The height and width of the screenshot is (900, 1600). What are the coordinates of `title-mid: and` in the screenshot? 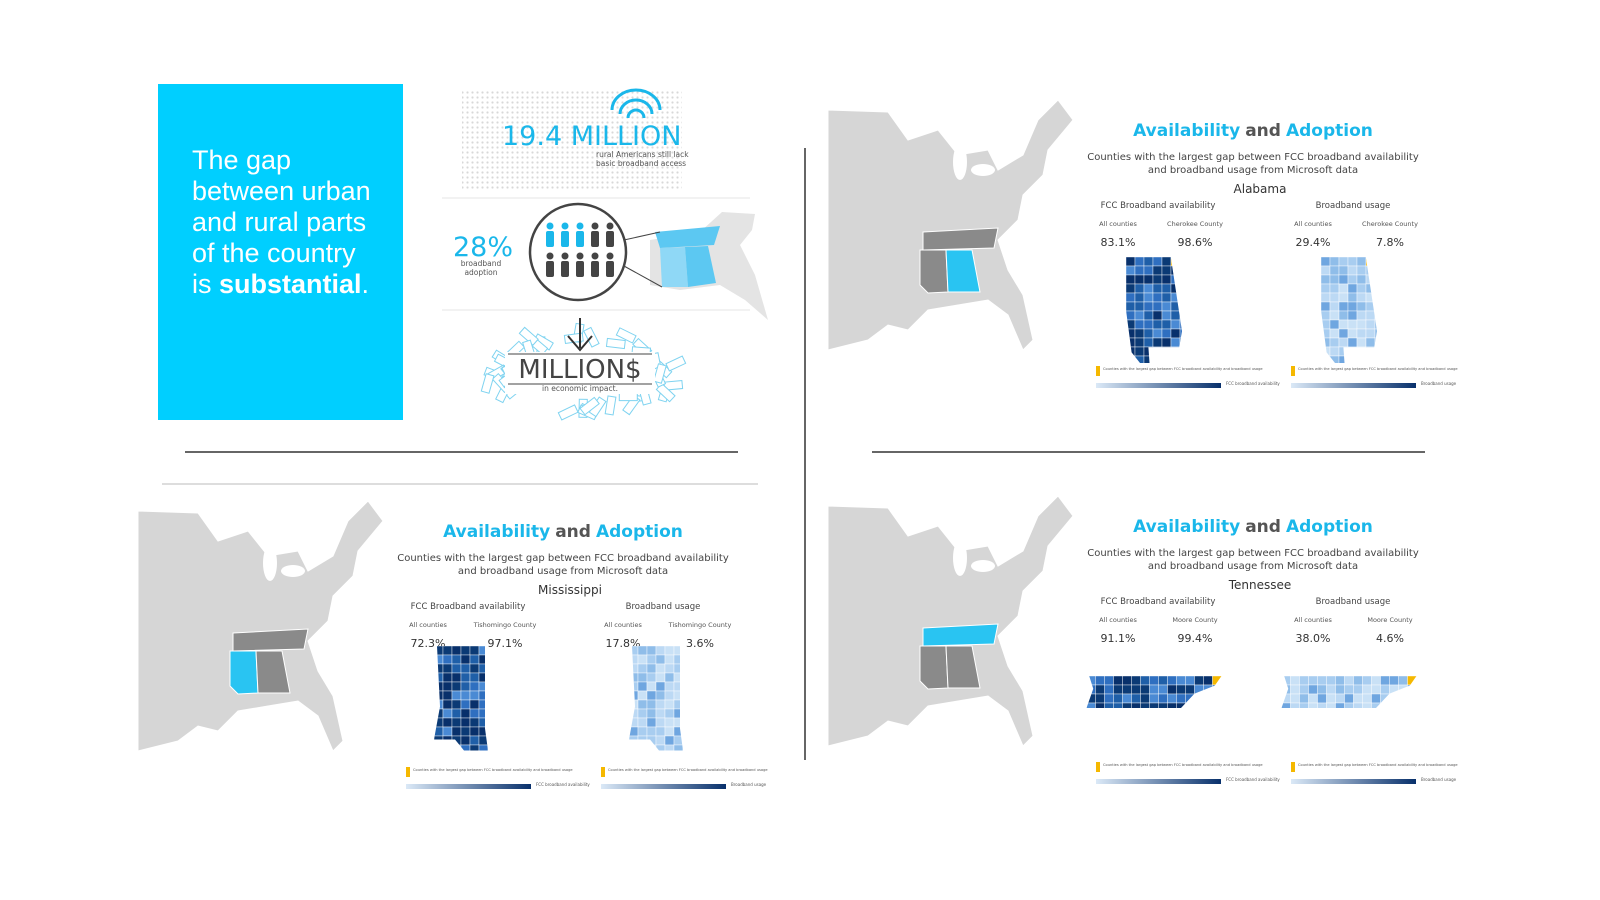 It's located at (573, 532).